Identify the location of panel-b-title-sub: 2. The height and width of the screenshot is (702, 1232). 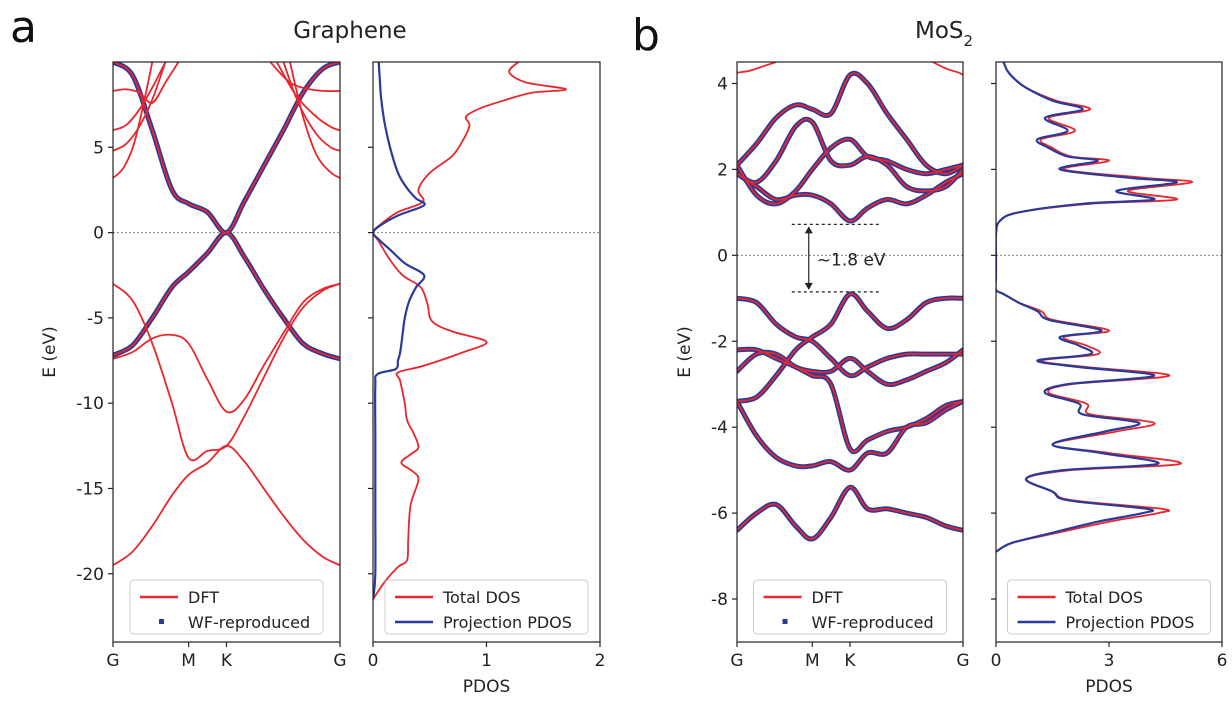
(968, 41).